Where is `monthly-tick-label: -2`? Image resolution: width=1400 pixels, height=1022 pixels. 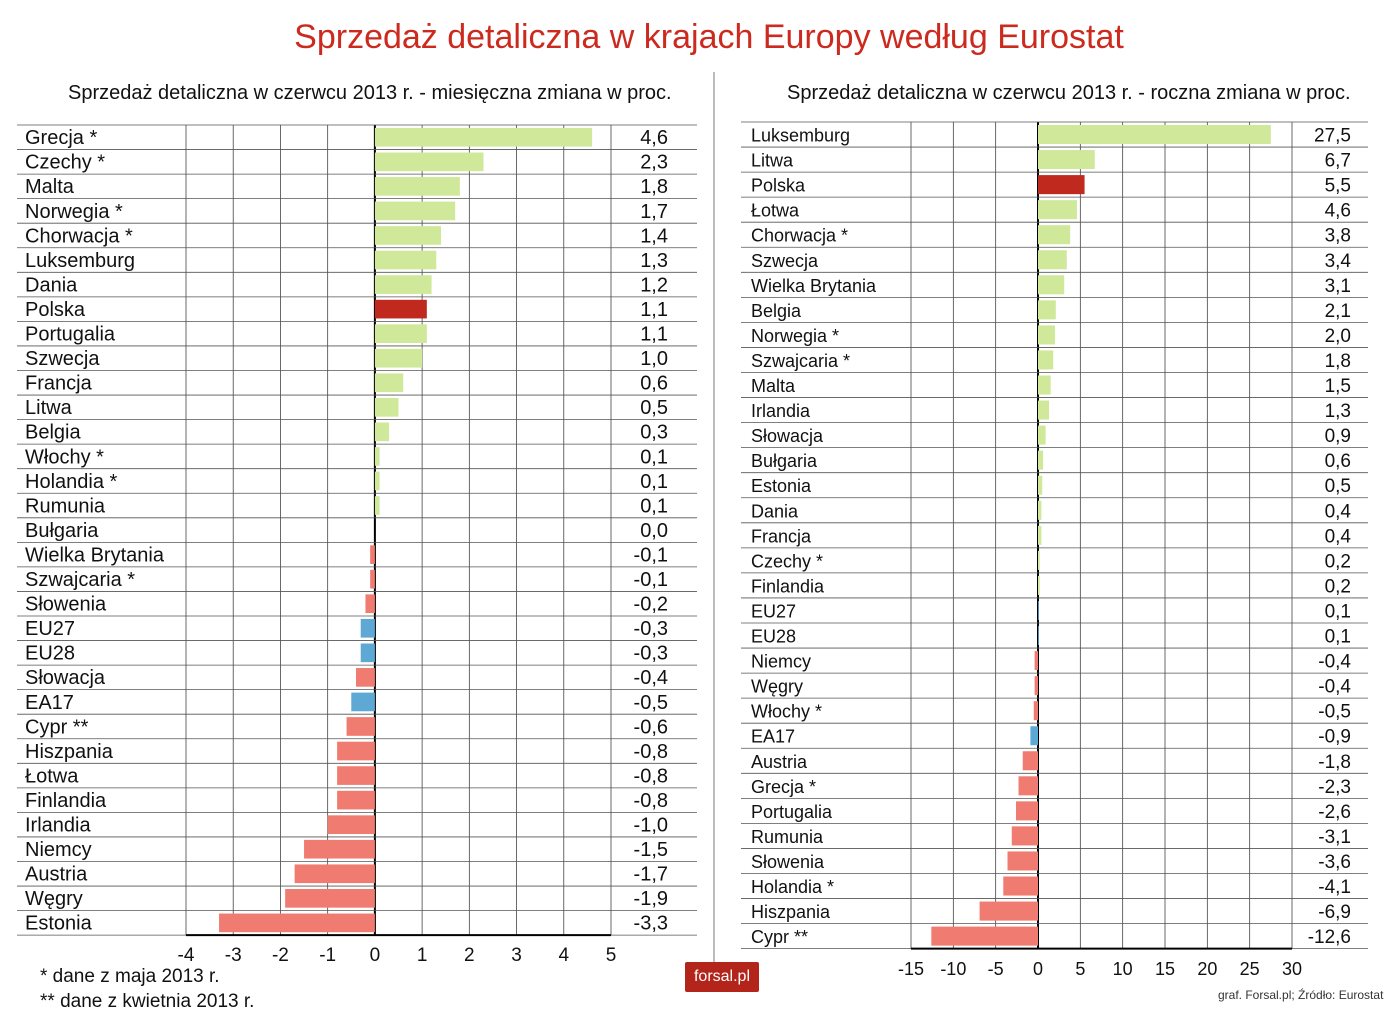 monthly-tick-label: -2 is located at coordinates (280, 955).